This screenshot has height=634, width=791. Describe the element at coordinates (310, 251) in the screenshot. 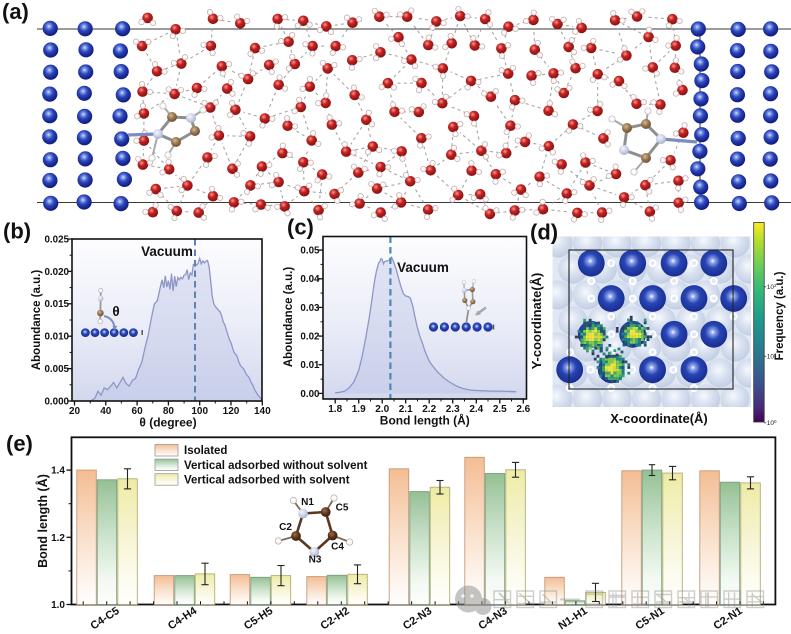

I see `svg-text: 0.05` at that location.